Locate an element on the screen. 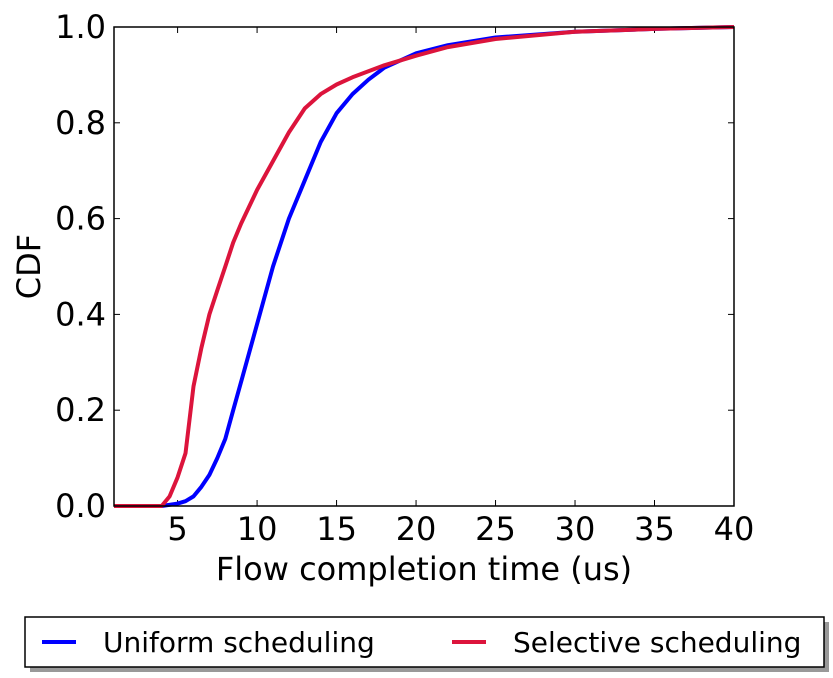  y-axis-label: CDF is located at coordinates (29, 266).